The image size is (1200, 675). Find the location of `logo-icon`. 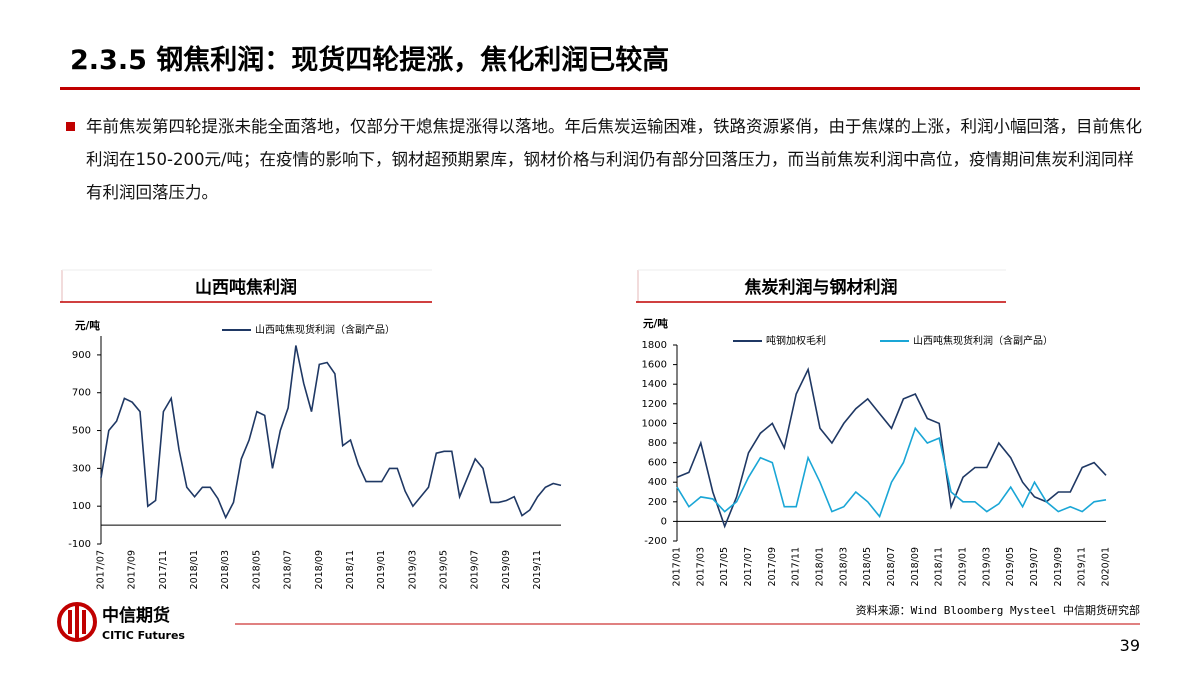

logo-icon is located at coordinates (77, 622).